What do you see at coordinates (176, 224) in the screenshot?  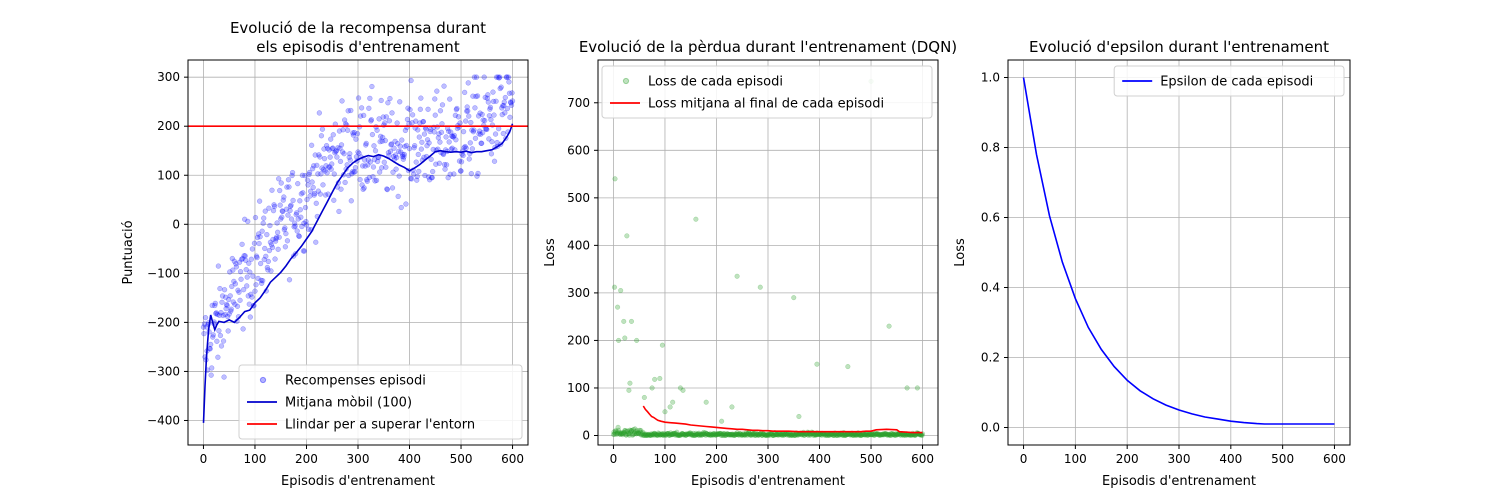 I see `y-tick-label: 0` at bounding box center [176, 224].